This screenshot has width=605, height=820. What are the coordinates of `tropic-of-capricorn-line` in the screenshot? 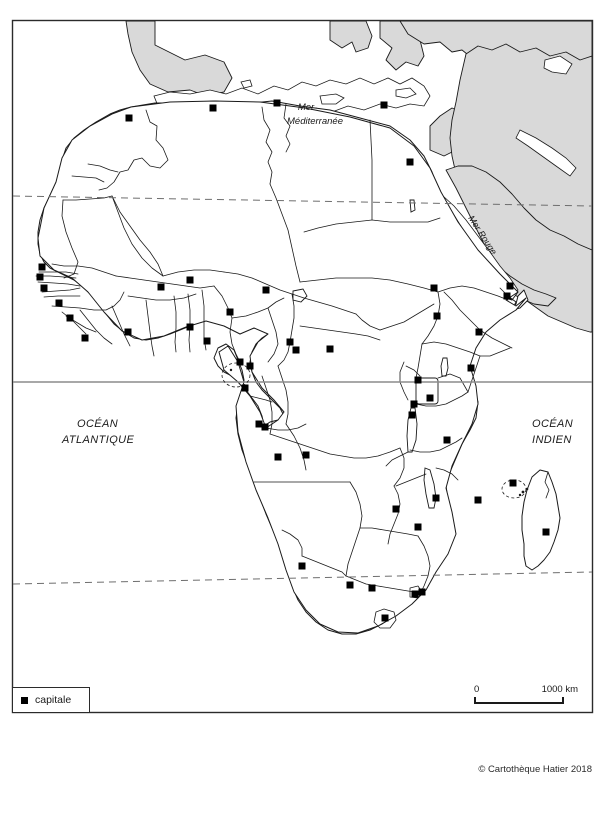 It's located at (302, 578).